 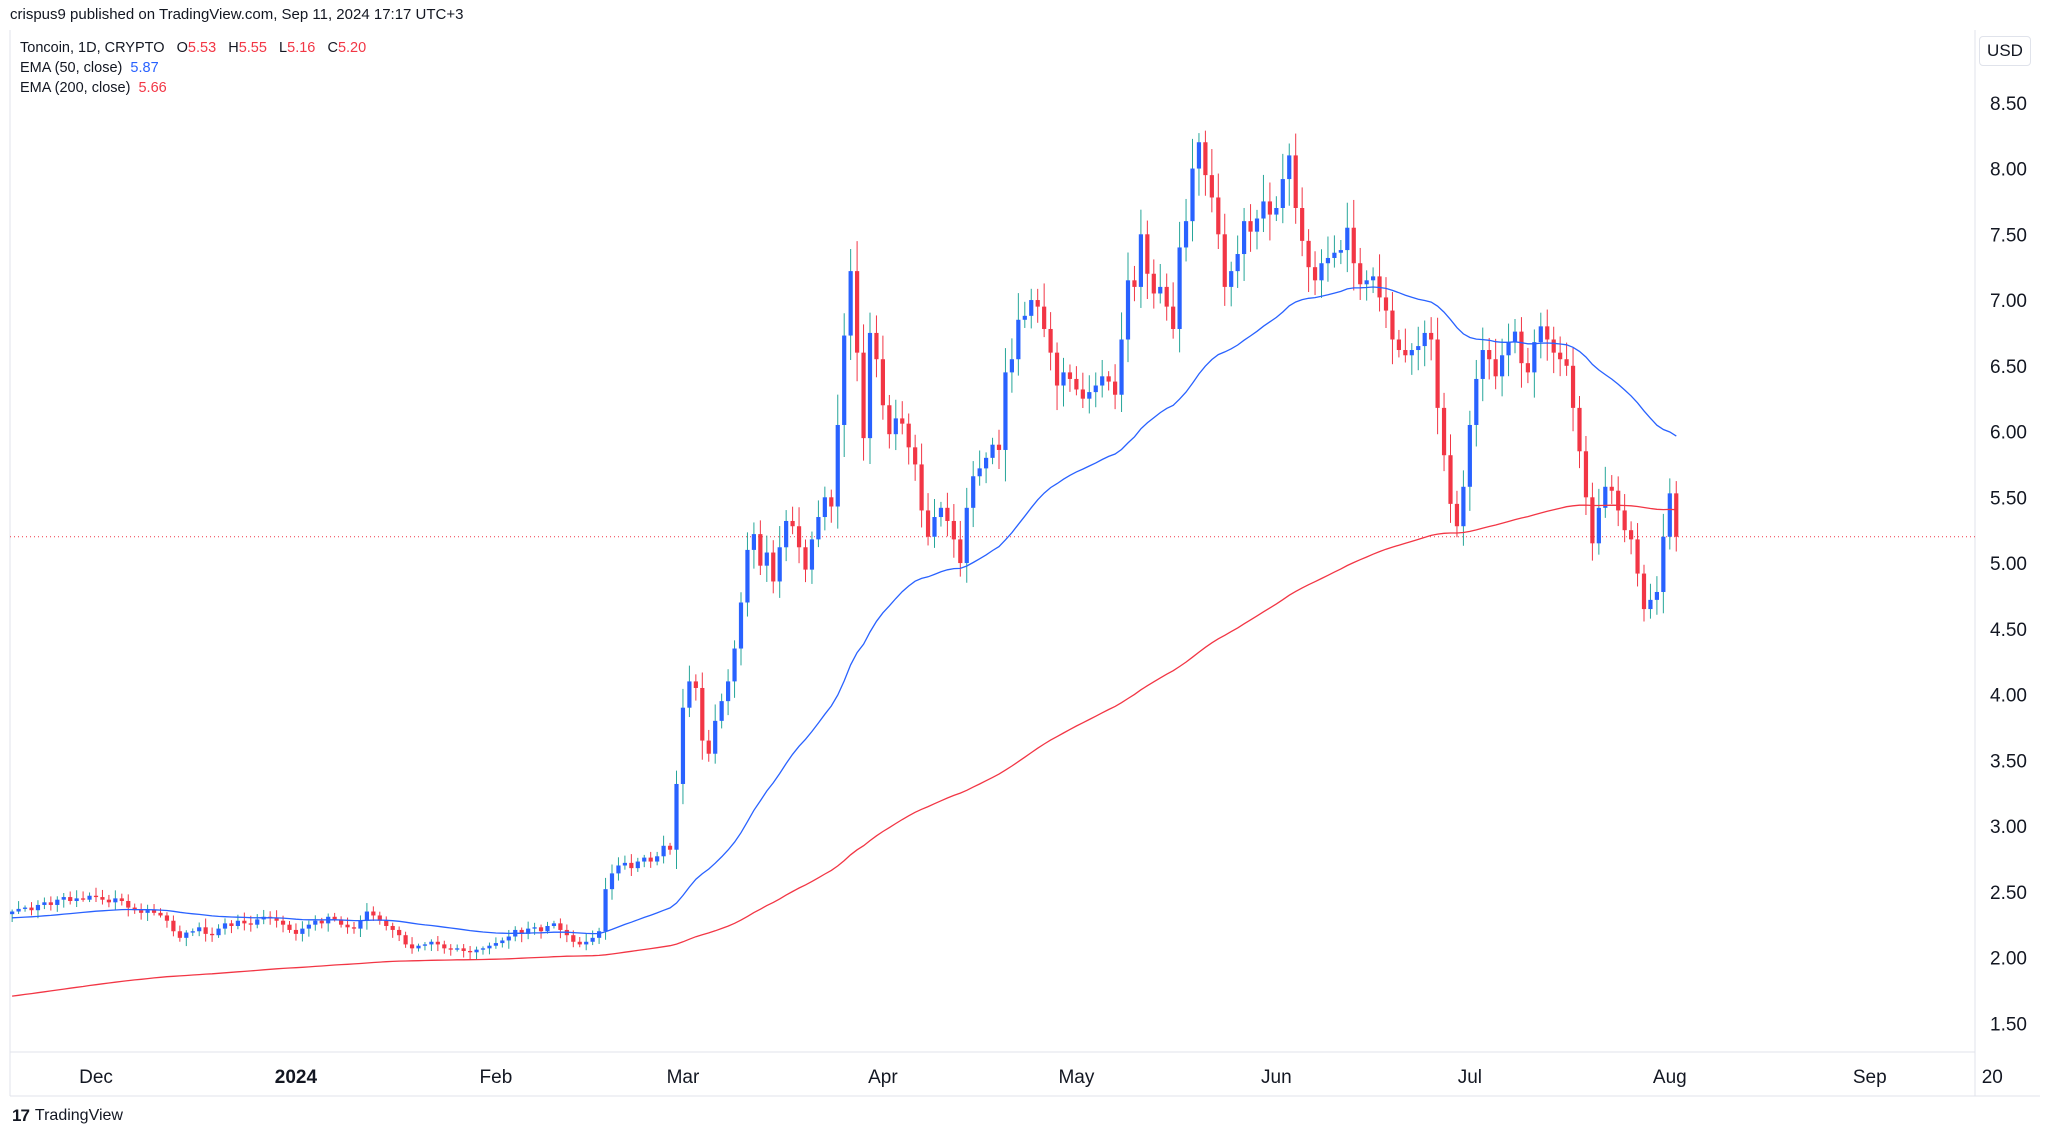 What do you see at coordinates (2008, 893) in the screenshot?
I see `y-tick-label: 2.50` at bounding box center [2008, 893].